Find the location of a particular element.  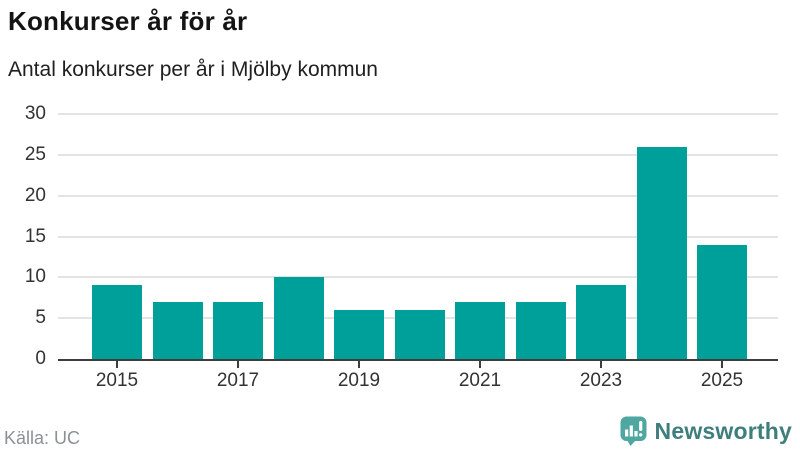

bar-2020 is located at coordinates (419, 334).